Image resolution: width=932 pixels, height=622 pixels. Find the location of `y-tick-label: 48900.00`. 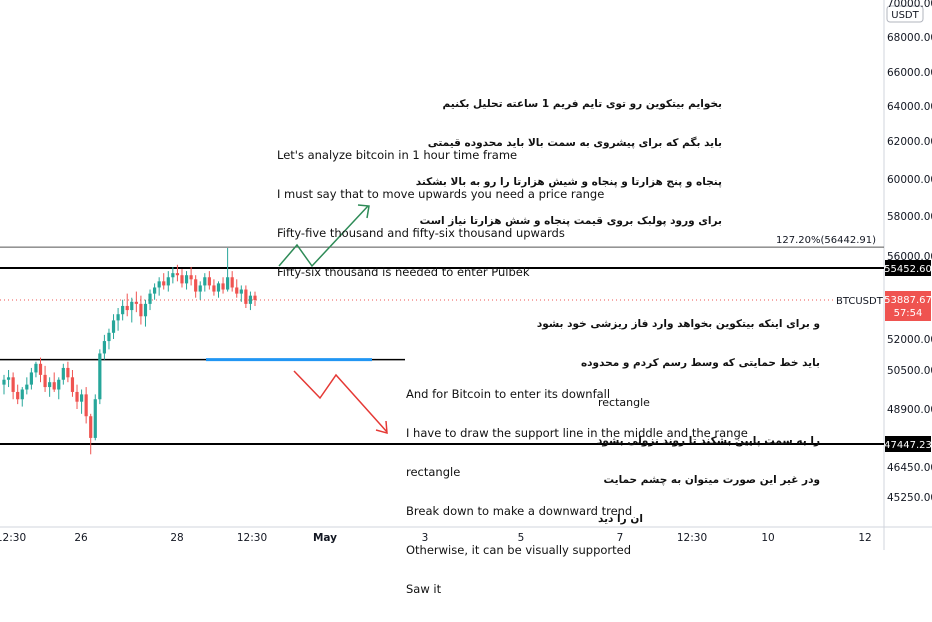

y-tick-label: 48900.00 is located at coordinates (909, 410).